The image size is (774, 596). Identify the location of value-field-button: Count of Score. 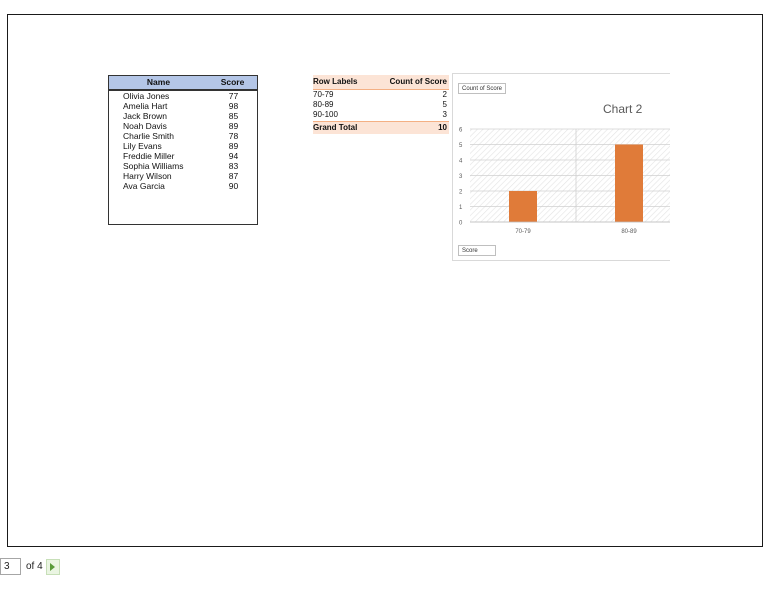
(482, 88).